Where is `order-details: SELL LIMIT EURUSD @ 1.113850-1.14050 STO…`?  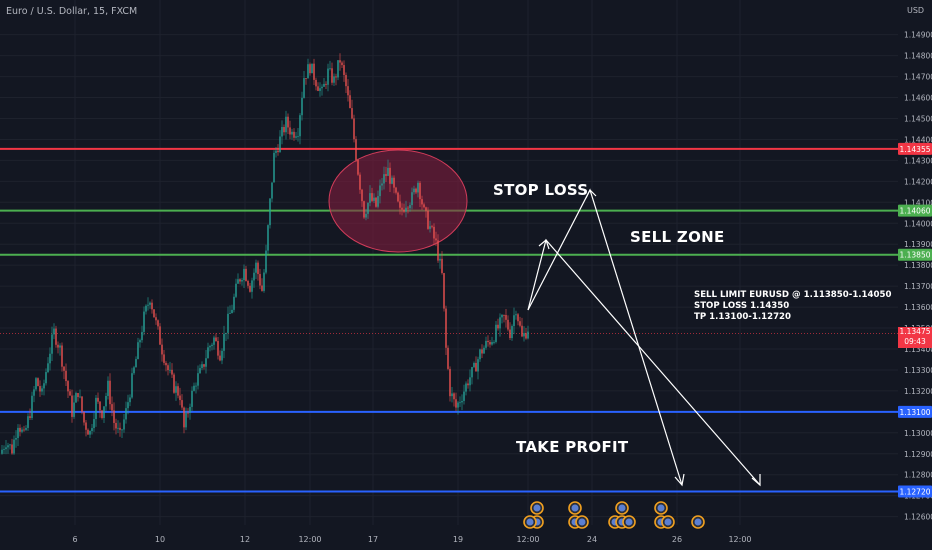
order-details: SELL LIMIT EURUSD @ 1.113850-1.14050 STO… is located at coordinates (792, 306).